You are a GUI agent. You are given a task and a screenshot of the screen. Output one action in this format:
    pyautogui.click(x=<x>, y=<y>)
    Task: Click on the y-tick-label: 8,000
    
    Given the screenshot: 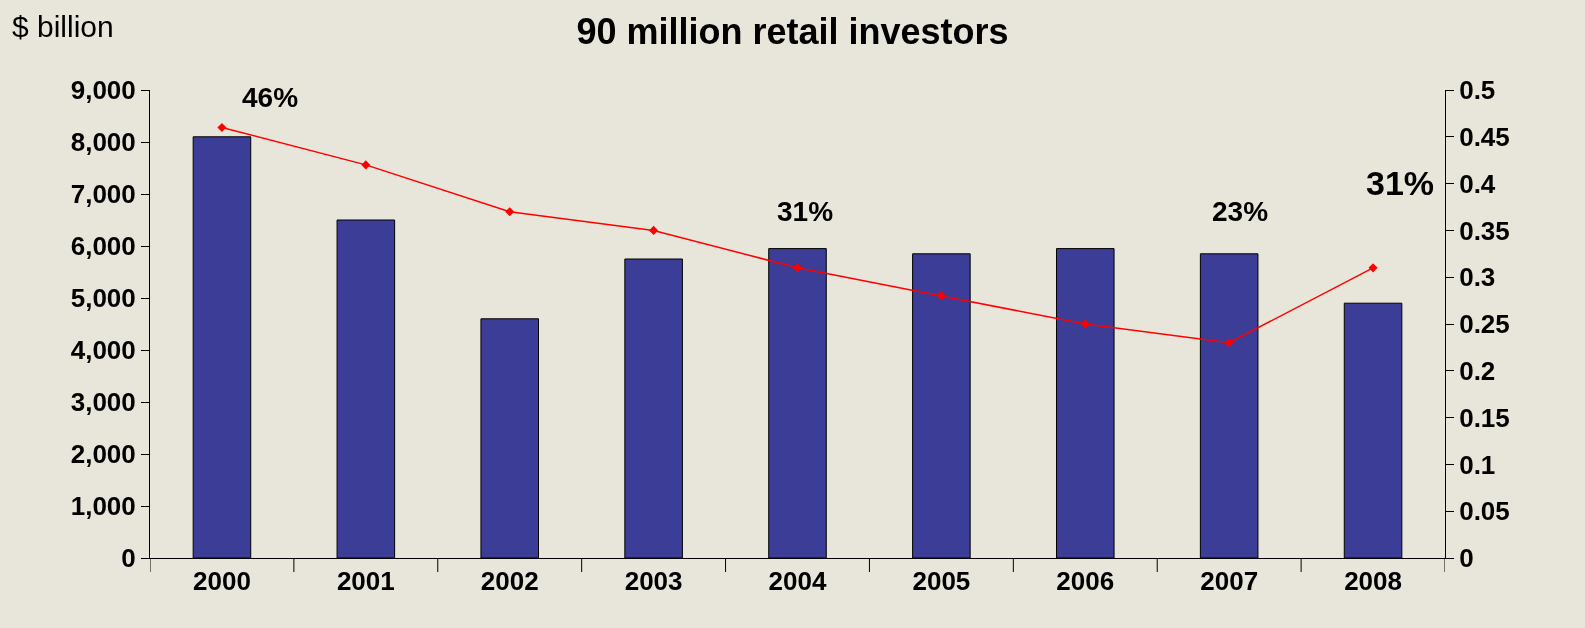 What is the action you would take?
    pyautogui.click(x=103, y=142)
    